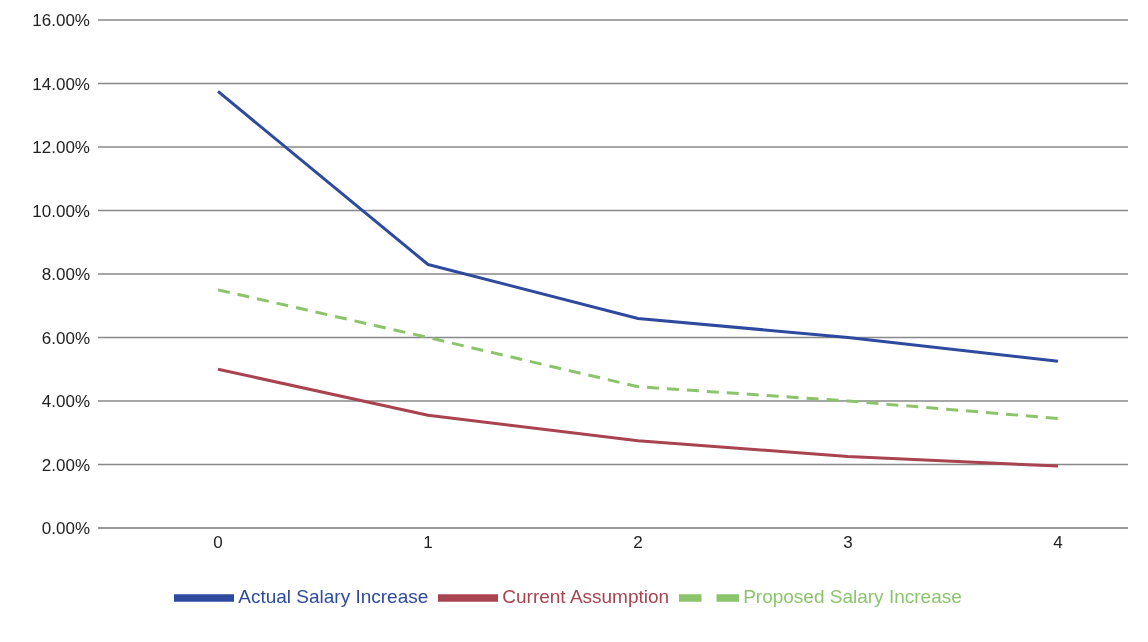 The image size is (1148, 642). Describe the element at coordinates (638, 417) in the screenshot. I see `line-series` at that location.